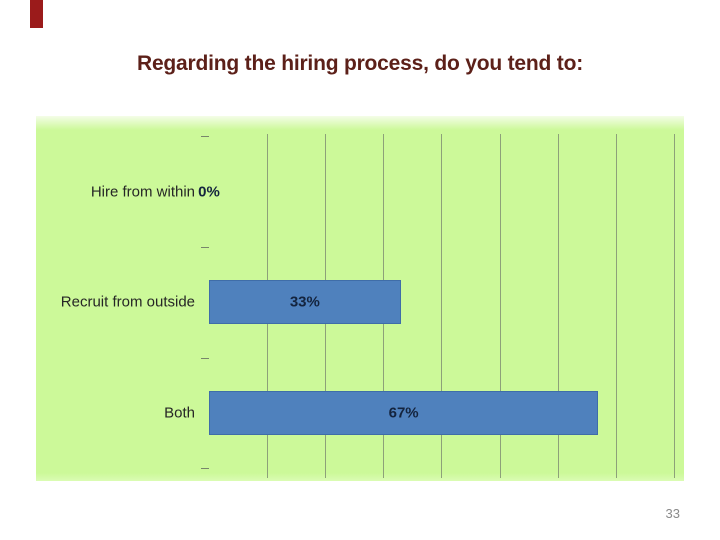 This screenshot has width=720, height=540. What do you see at coordinates (672, 513) in the screenshot?
I see `page-number: 33` at bounding box center [672, 513].